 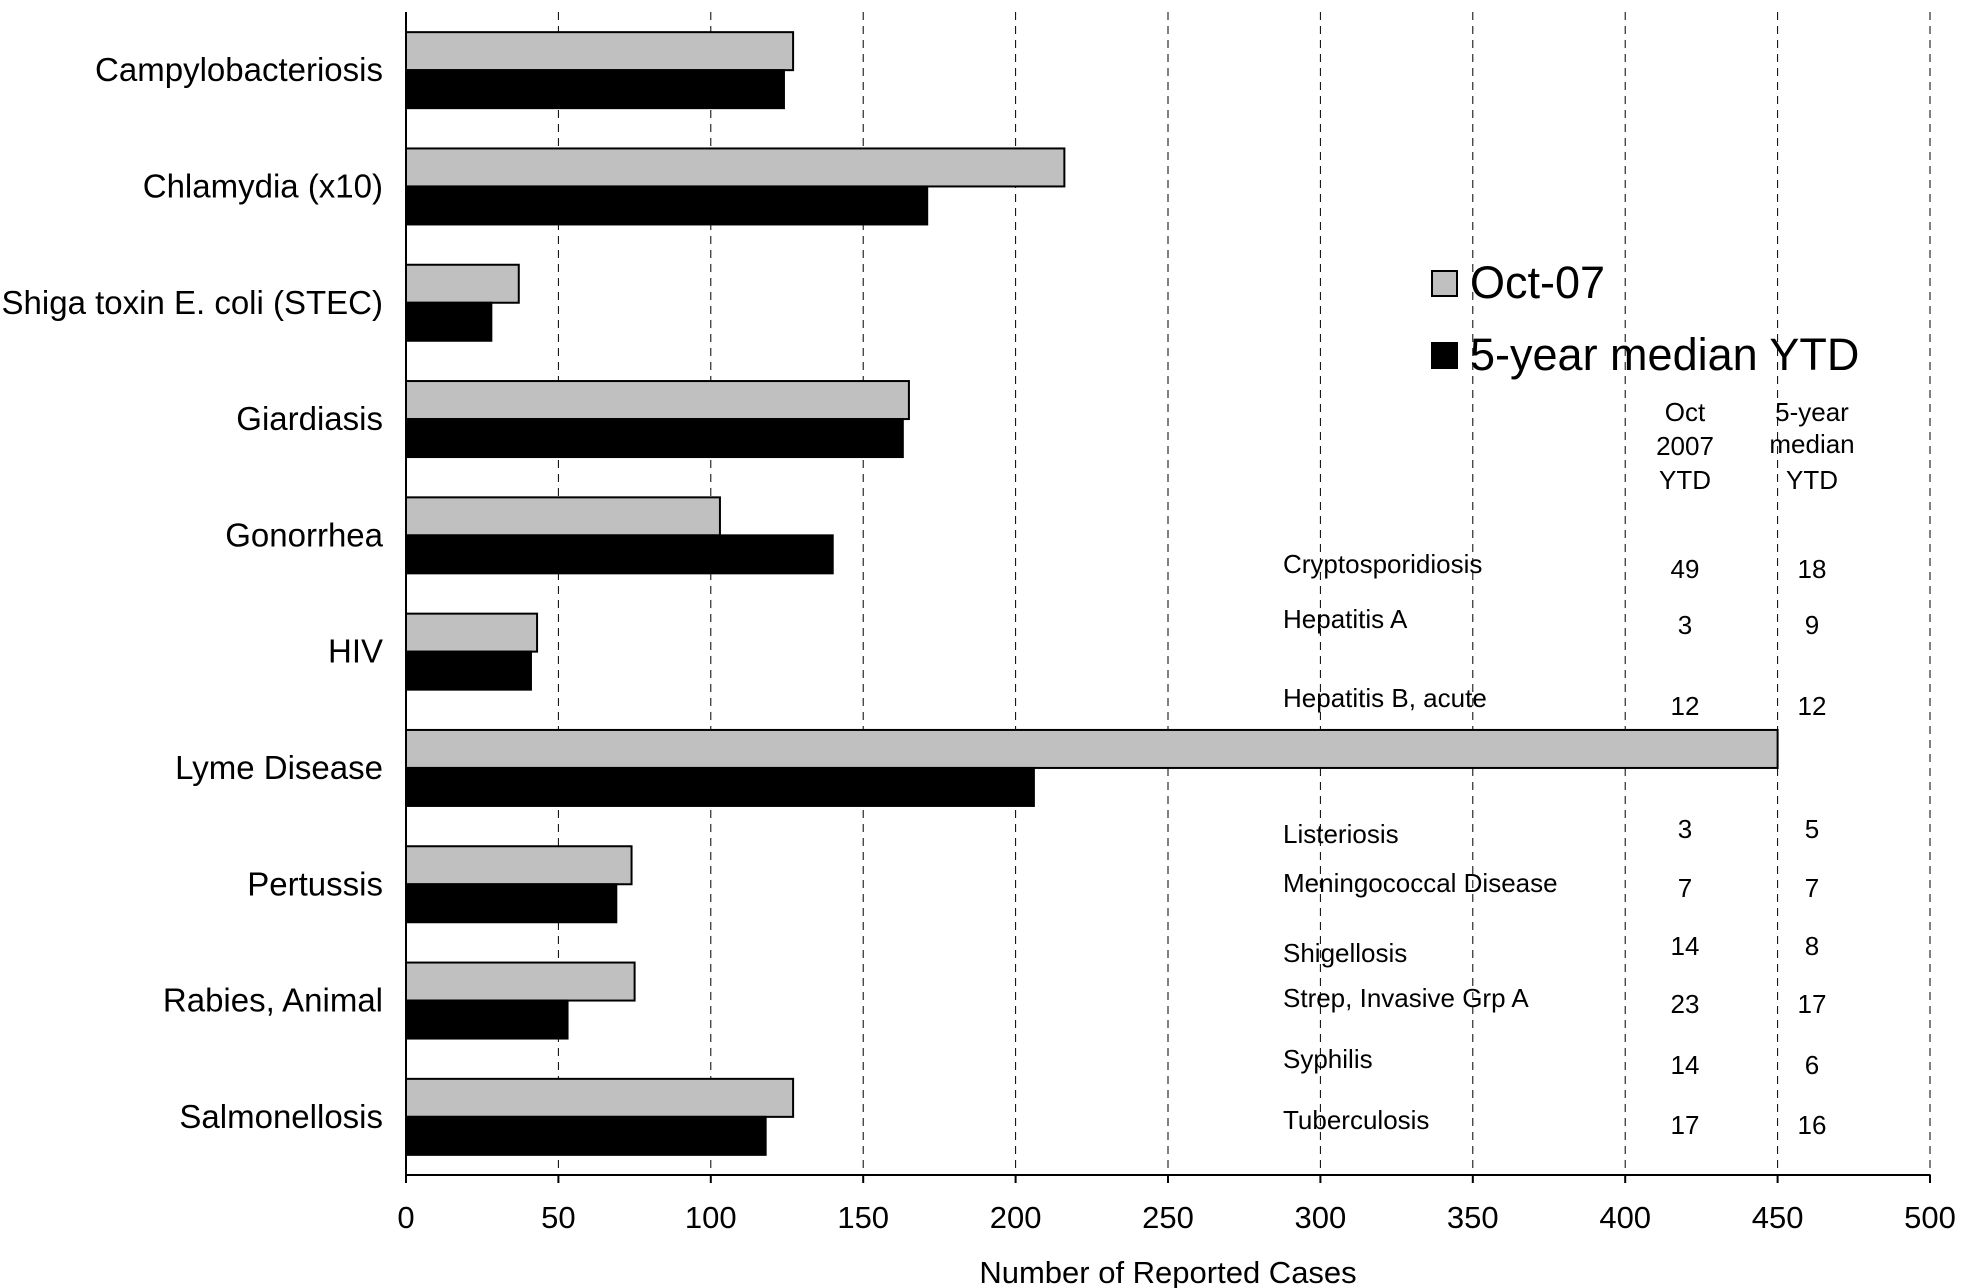 I want to click on table-row-median: 18, so click(x=1812, y=569).